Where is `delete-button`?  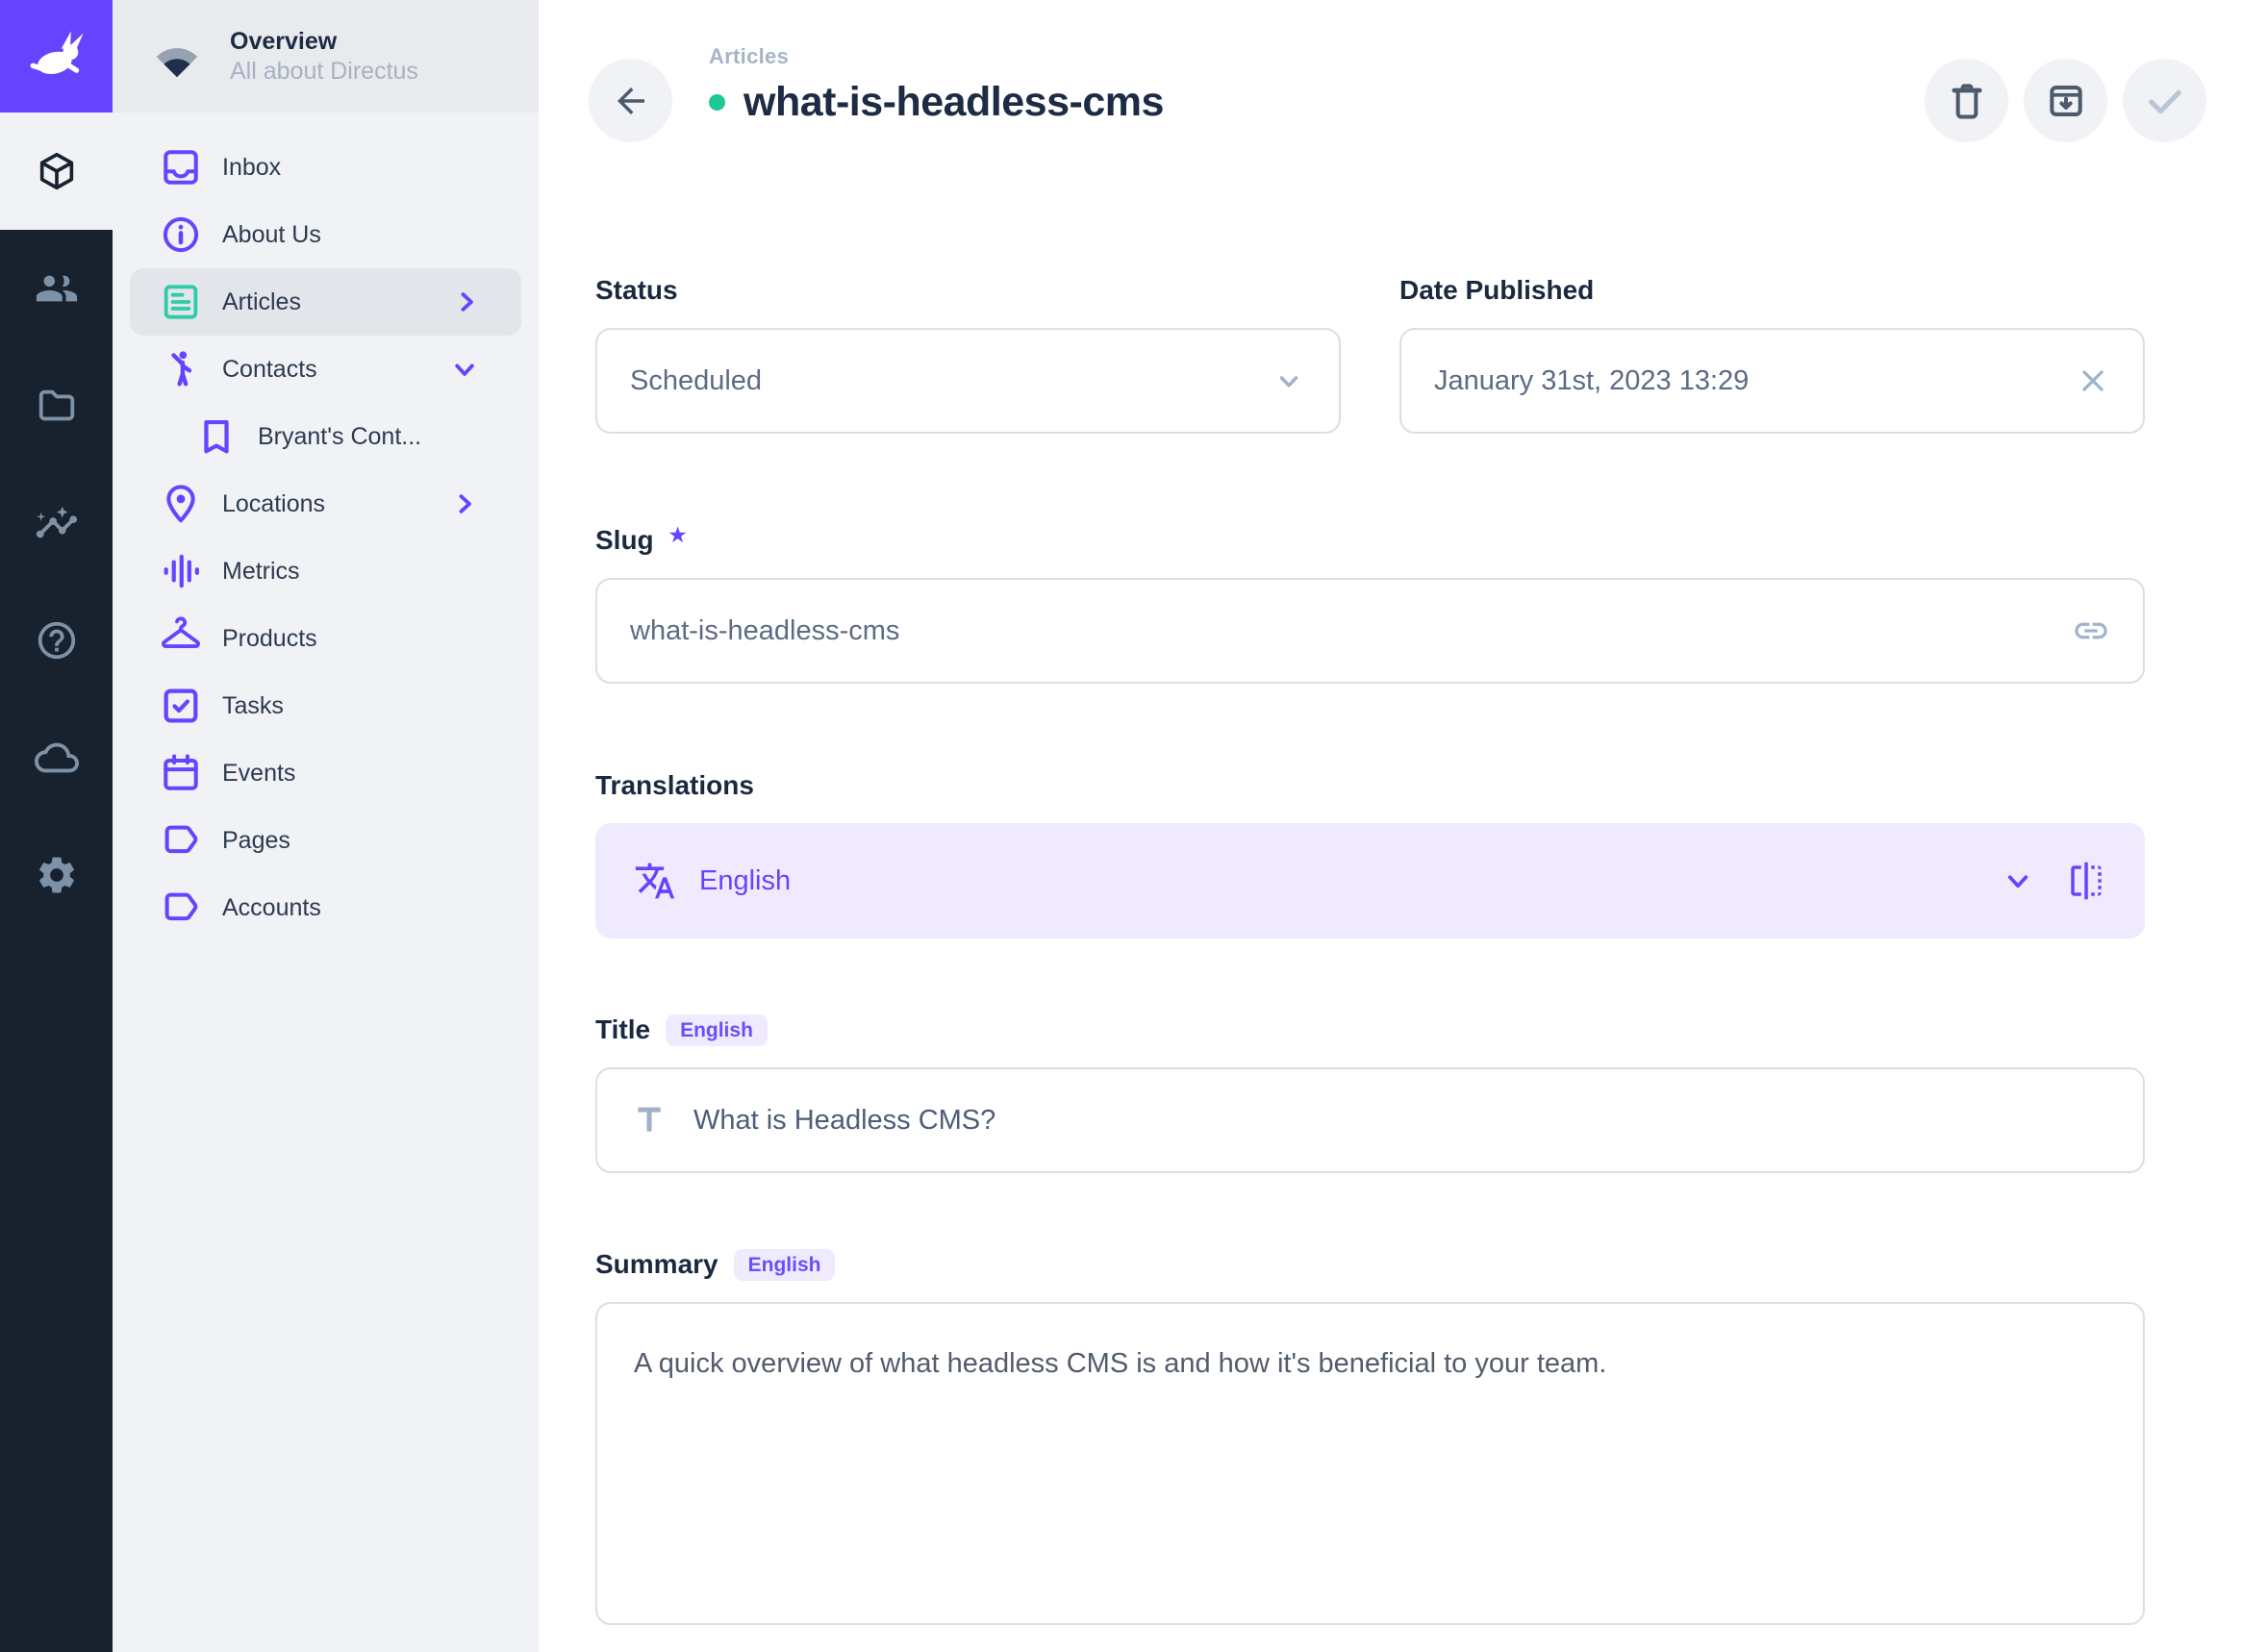 delete-button is located at coordinates (1967, 100).